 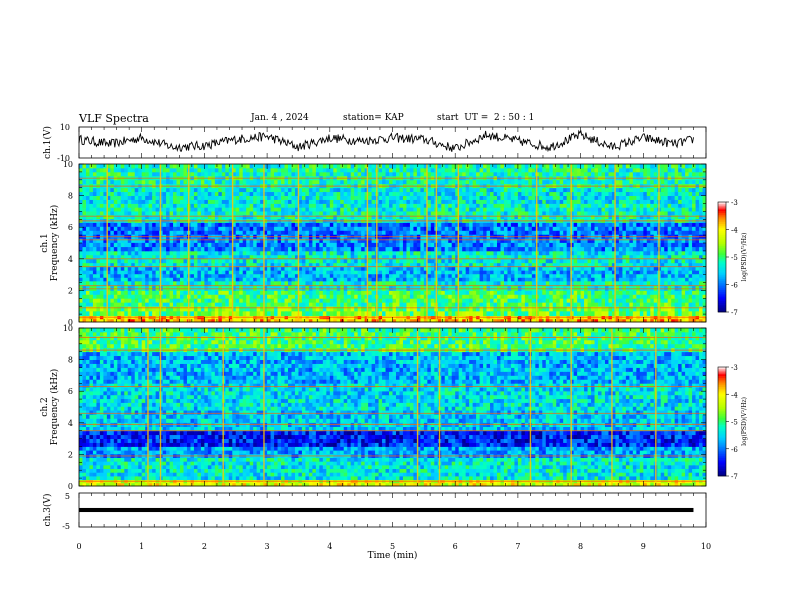 What do you see at coordinates (114, 118) in the screenshot?
I see `chart-title: VLF Spectra` at bounding box center [114, 118].